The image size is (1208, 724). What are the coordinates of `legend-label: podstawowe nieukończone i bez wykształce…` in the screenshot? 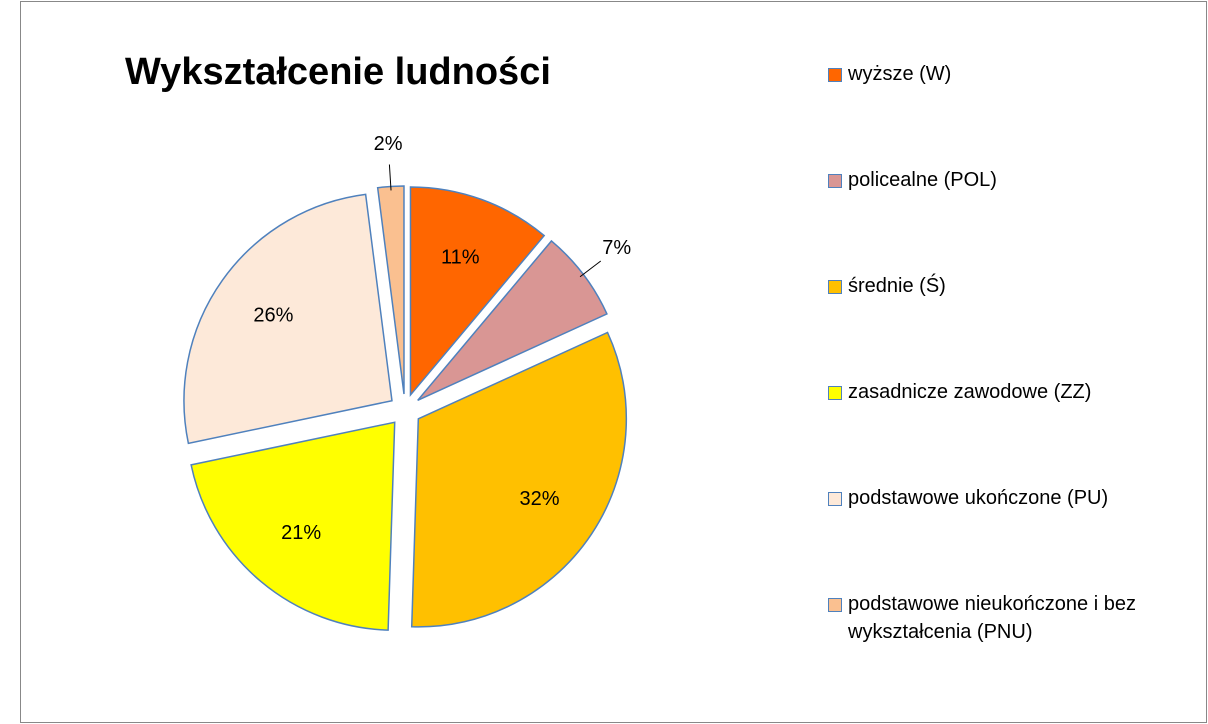 It's located at (992, 618).